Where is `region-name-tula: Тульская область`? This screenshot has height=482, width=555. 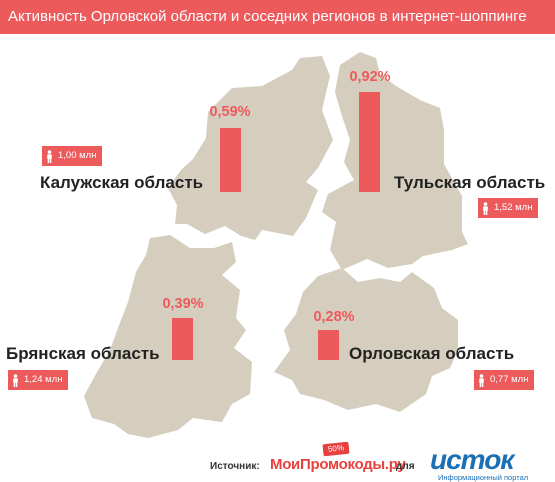 region-name-tula: Тульская область is located at coordinates (470, 182).